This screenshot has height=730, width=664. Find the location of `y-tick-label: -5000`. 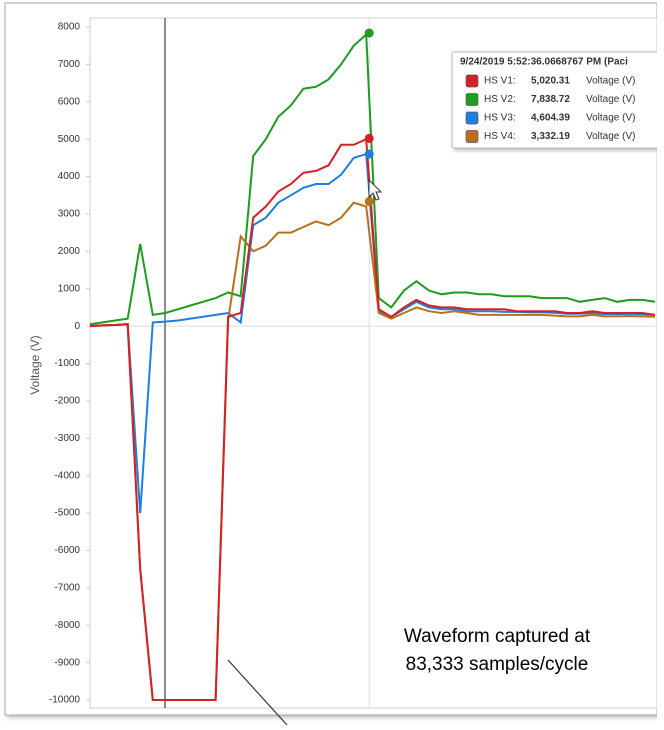

y-tick-label: -5000 is located at coordinates (67, 513).